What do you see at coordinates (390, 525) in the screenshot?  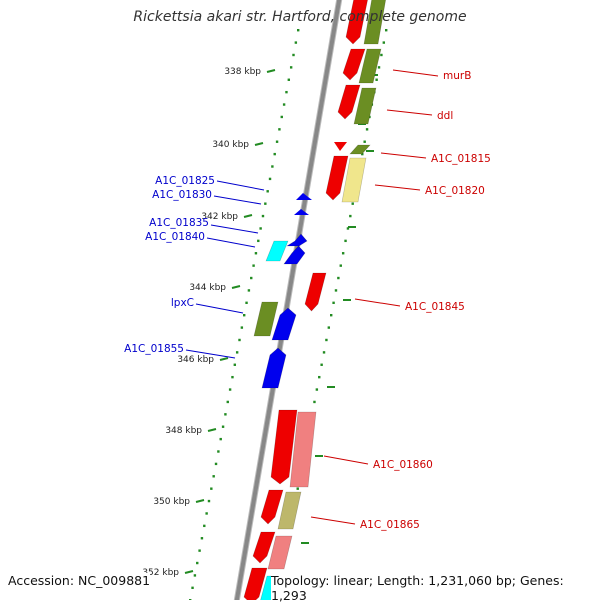 I see `gene-label: A1C_01865` at bounding box center [390, 525].